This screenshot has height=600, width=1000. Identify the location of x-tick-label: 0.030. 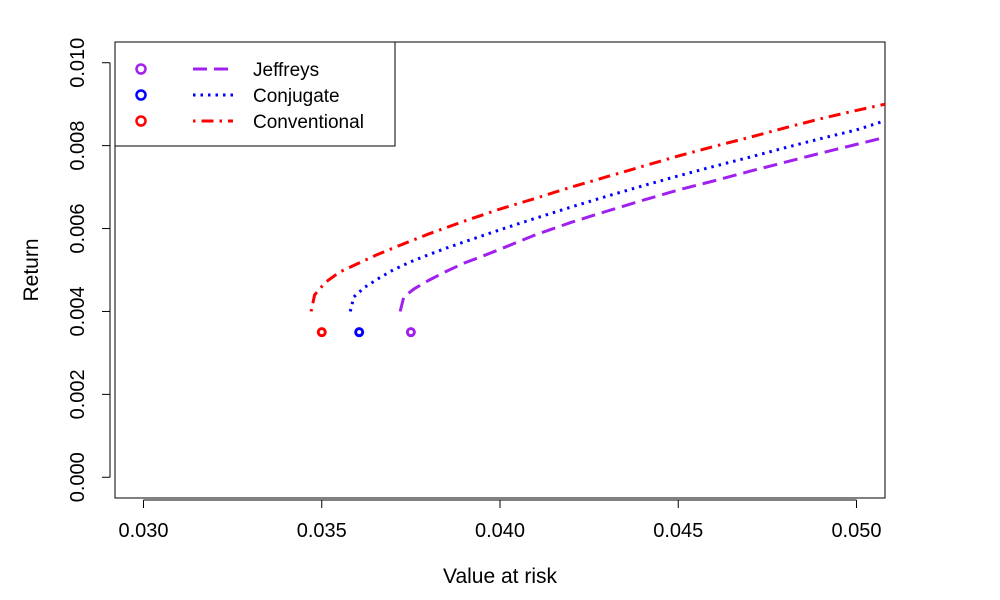
(143, 531).